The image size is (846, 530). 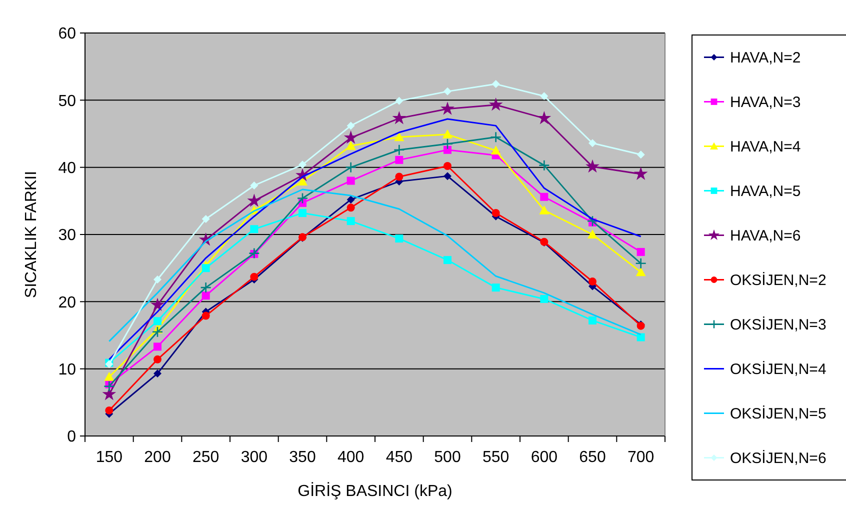 I want to click on x-tick-label: 450, so click(x=399, y=457).